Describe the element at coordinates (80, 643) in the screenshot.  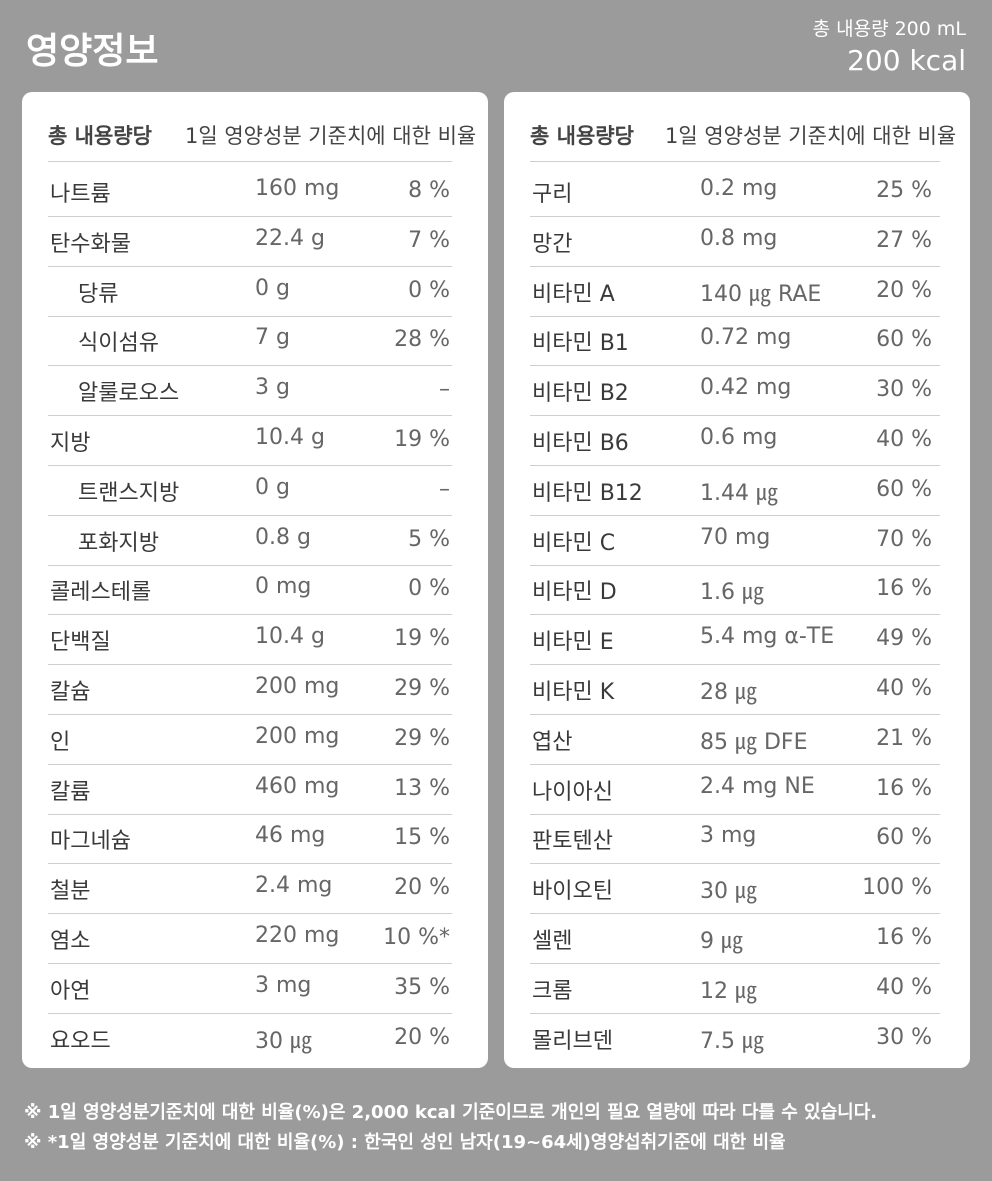
I see `nutrient-name: 단백질` at that location.